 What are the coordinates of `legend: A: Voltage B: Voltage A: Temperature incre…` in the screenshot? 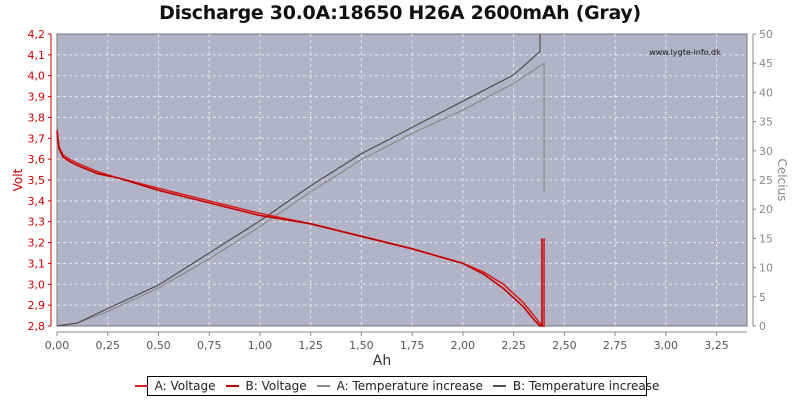 It's located at (396, 386).